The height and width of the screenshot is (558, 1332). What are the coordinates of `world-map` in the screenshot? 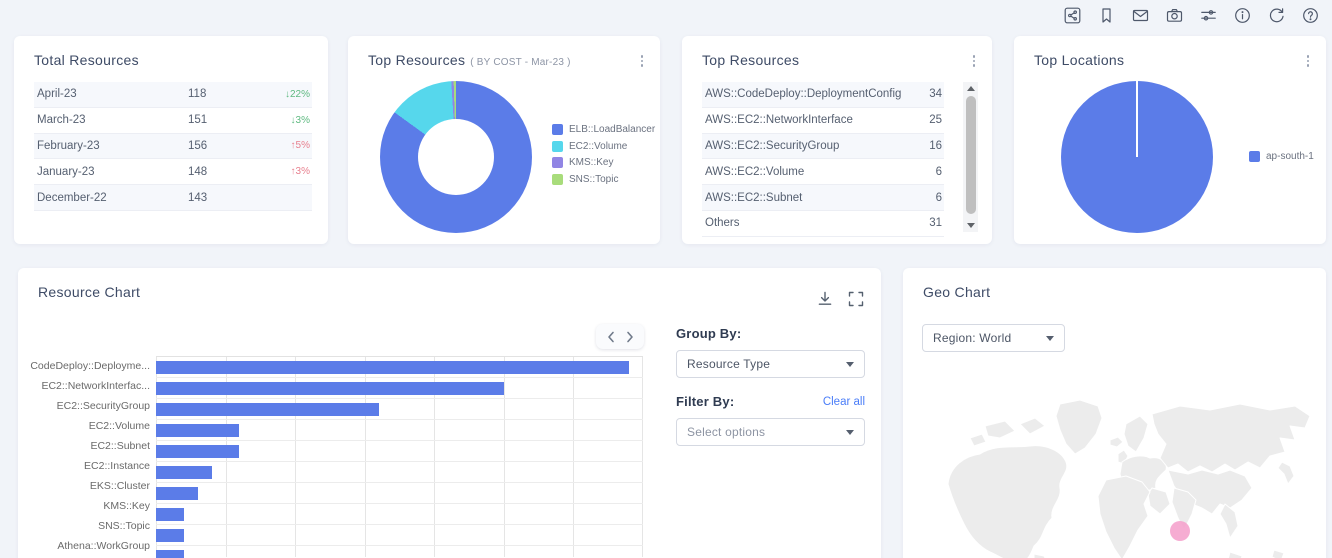 It's located at (1125, 477).